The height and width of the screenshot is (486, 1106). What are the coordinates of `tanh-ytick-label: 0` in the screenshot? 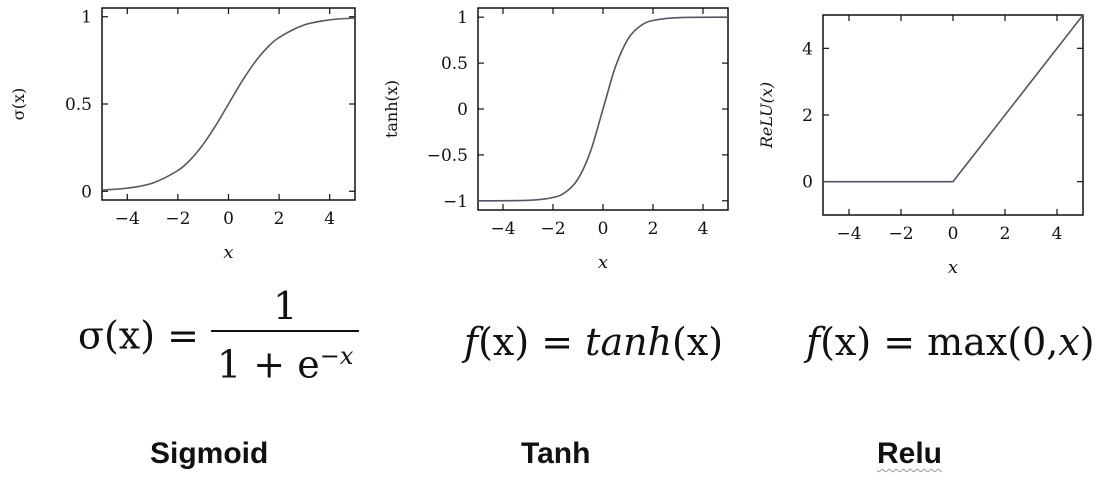 It's located at (462, 110).